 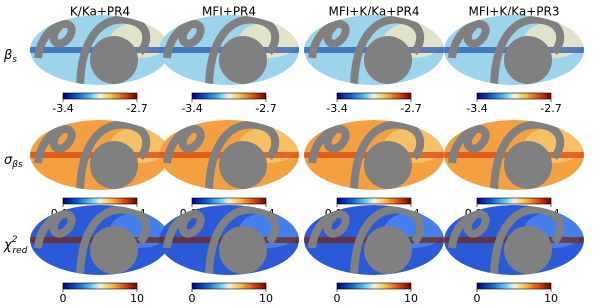 What do you see at coordinates (8, 245) in the screenshot?
I see `row-symbol: χ` at bounding box center [8, 245].